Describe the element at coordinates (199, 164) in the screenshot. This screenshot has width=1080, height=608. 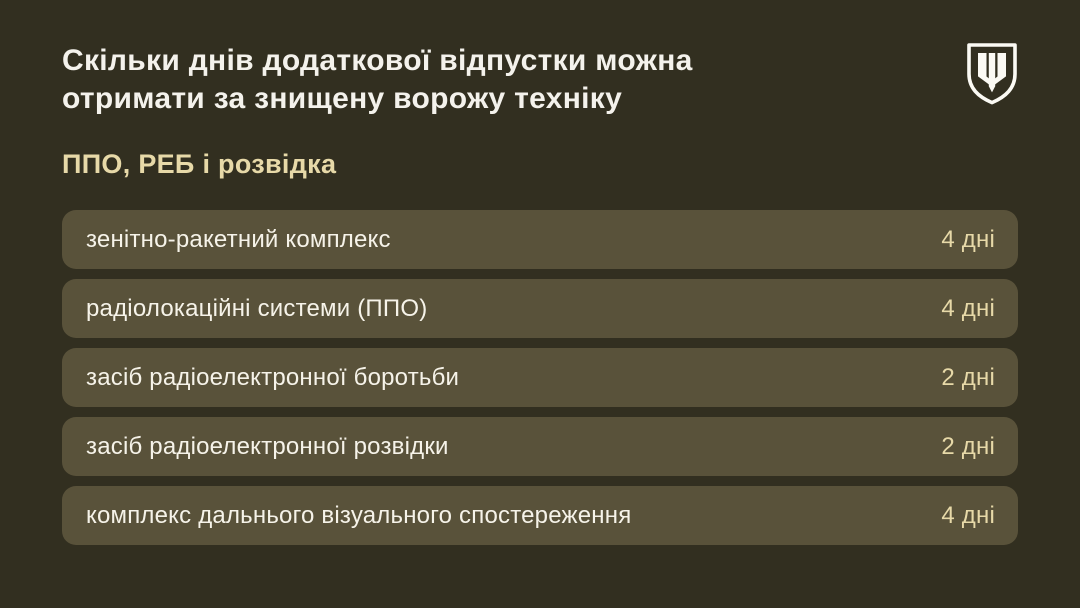
I see `category-subtitle: ППО, РЕБ і розвідка` at that location.